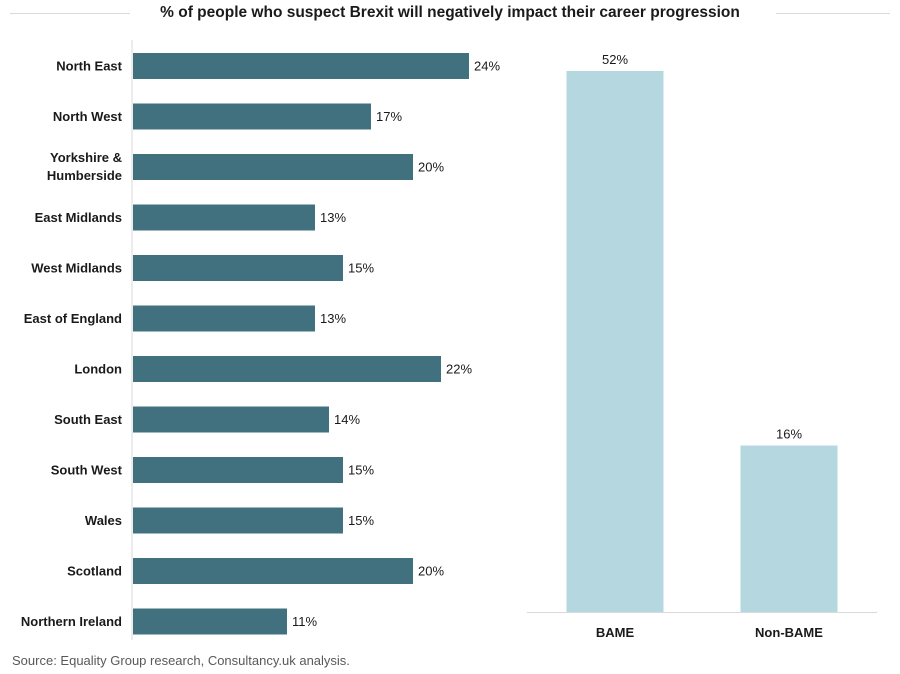 Image resolution: width=900 pixels, height=674 pixels. Describe the element at coordinates (333, 217) in the screenshot. I see `region-value-label-east-midlands: 13%` at that location.